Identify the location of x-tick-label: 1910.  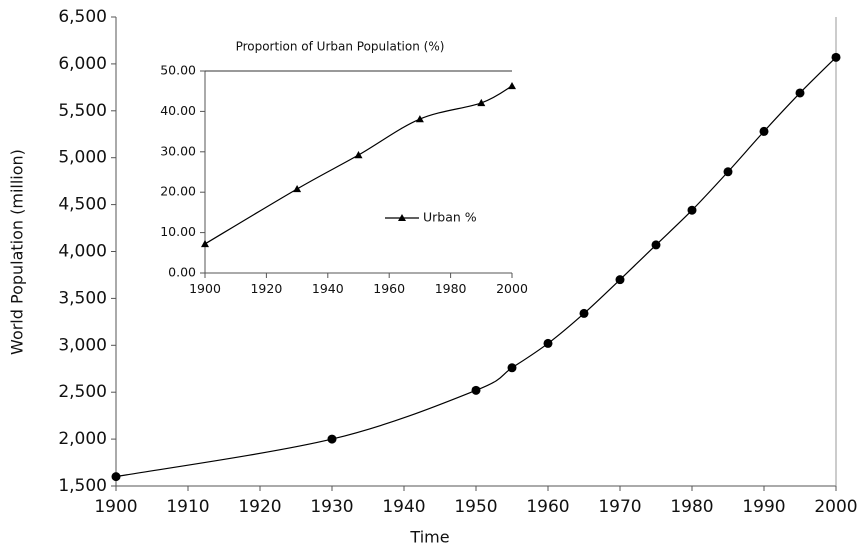
(187, 507).